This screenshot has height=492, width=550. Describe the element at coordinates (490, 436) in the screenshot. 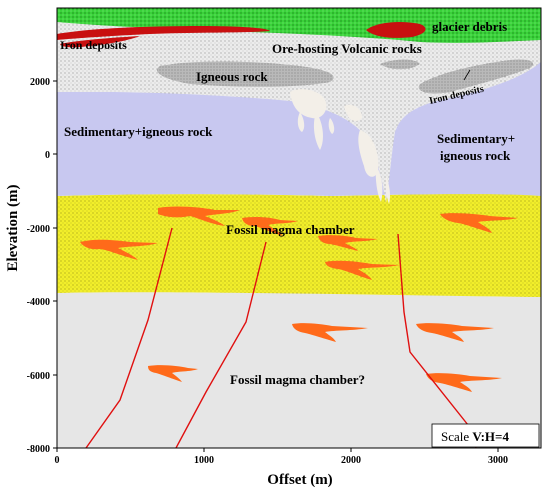

I see `scale-ratio: V:H=4` at that location.